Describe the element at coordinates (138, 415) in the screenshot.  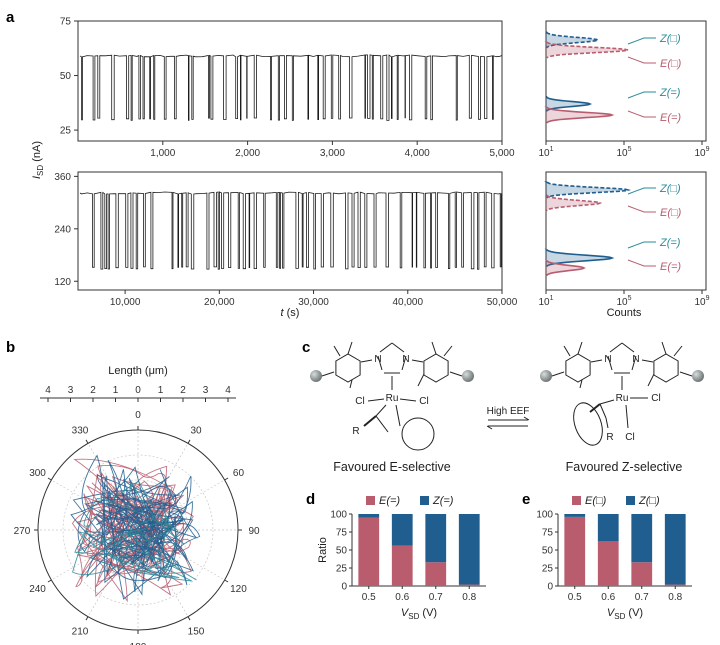
I see `polar-angle-label: 0` at that location.